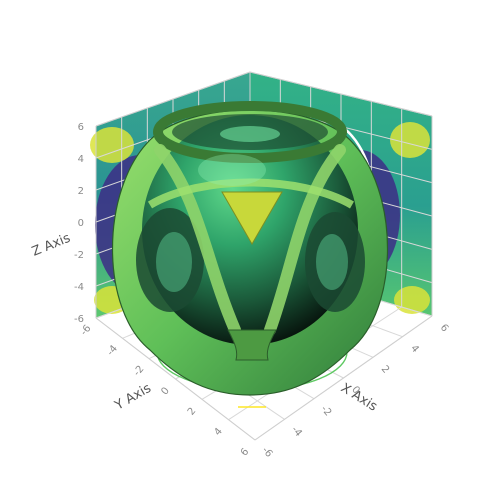 This screenshot has width=500, height=500. I want to click on z-tick-label: 6, so click(81, 127).